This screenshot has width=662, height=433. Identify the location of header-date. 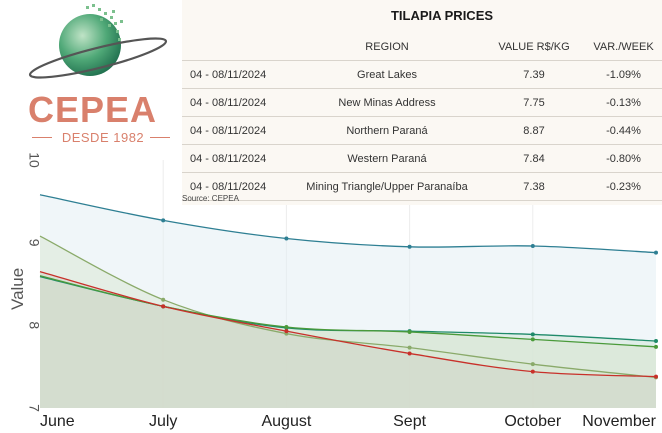
(236, 47).